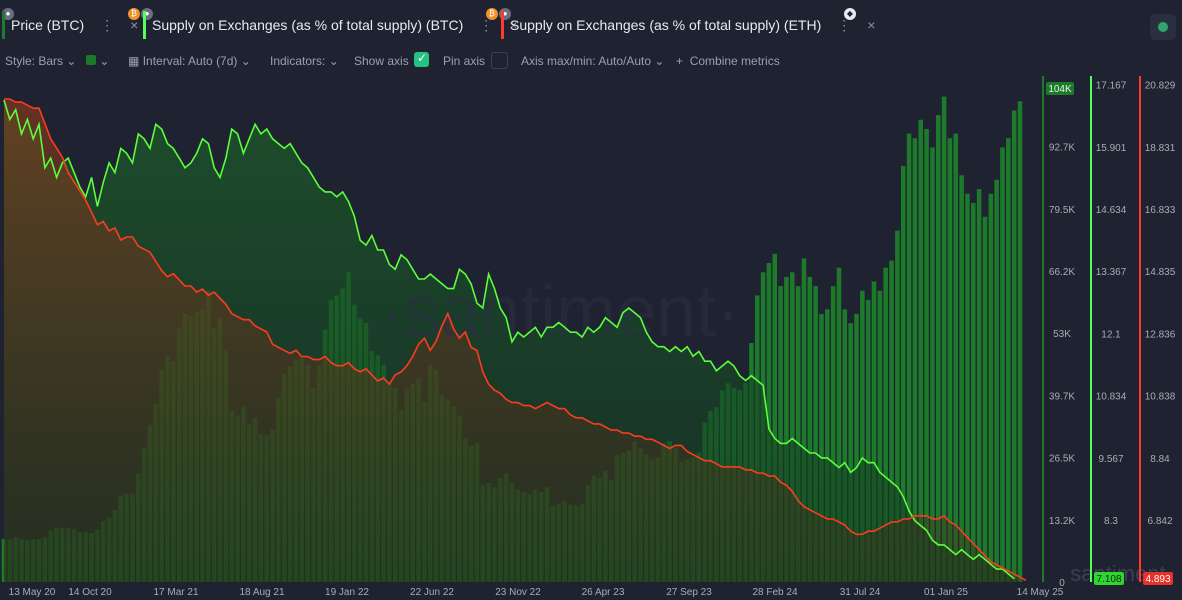  I want to click on btc-tick-label: 9.567, so click(1110, 459).